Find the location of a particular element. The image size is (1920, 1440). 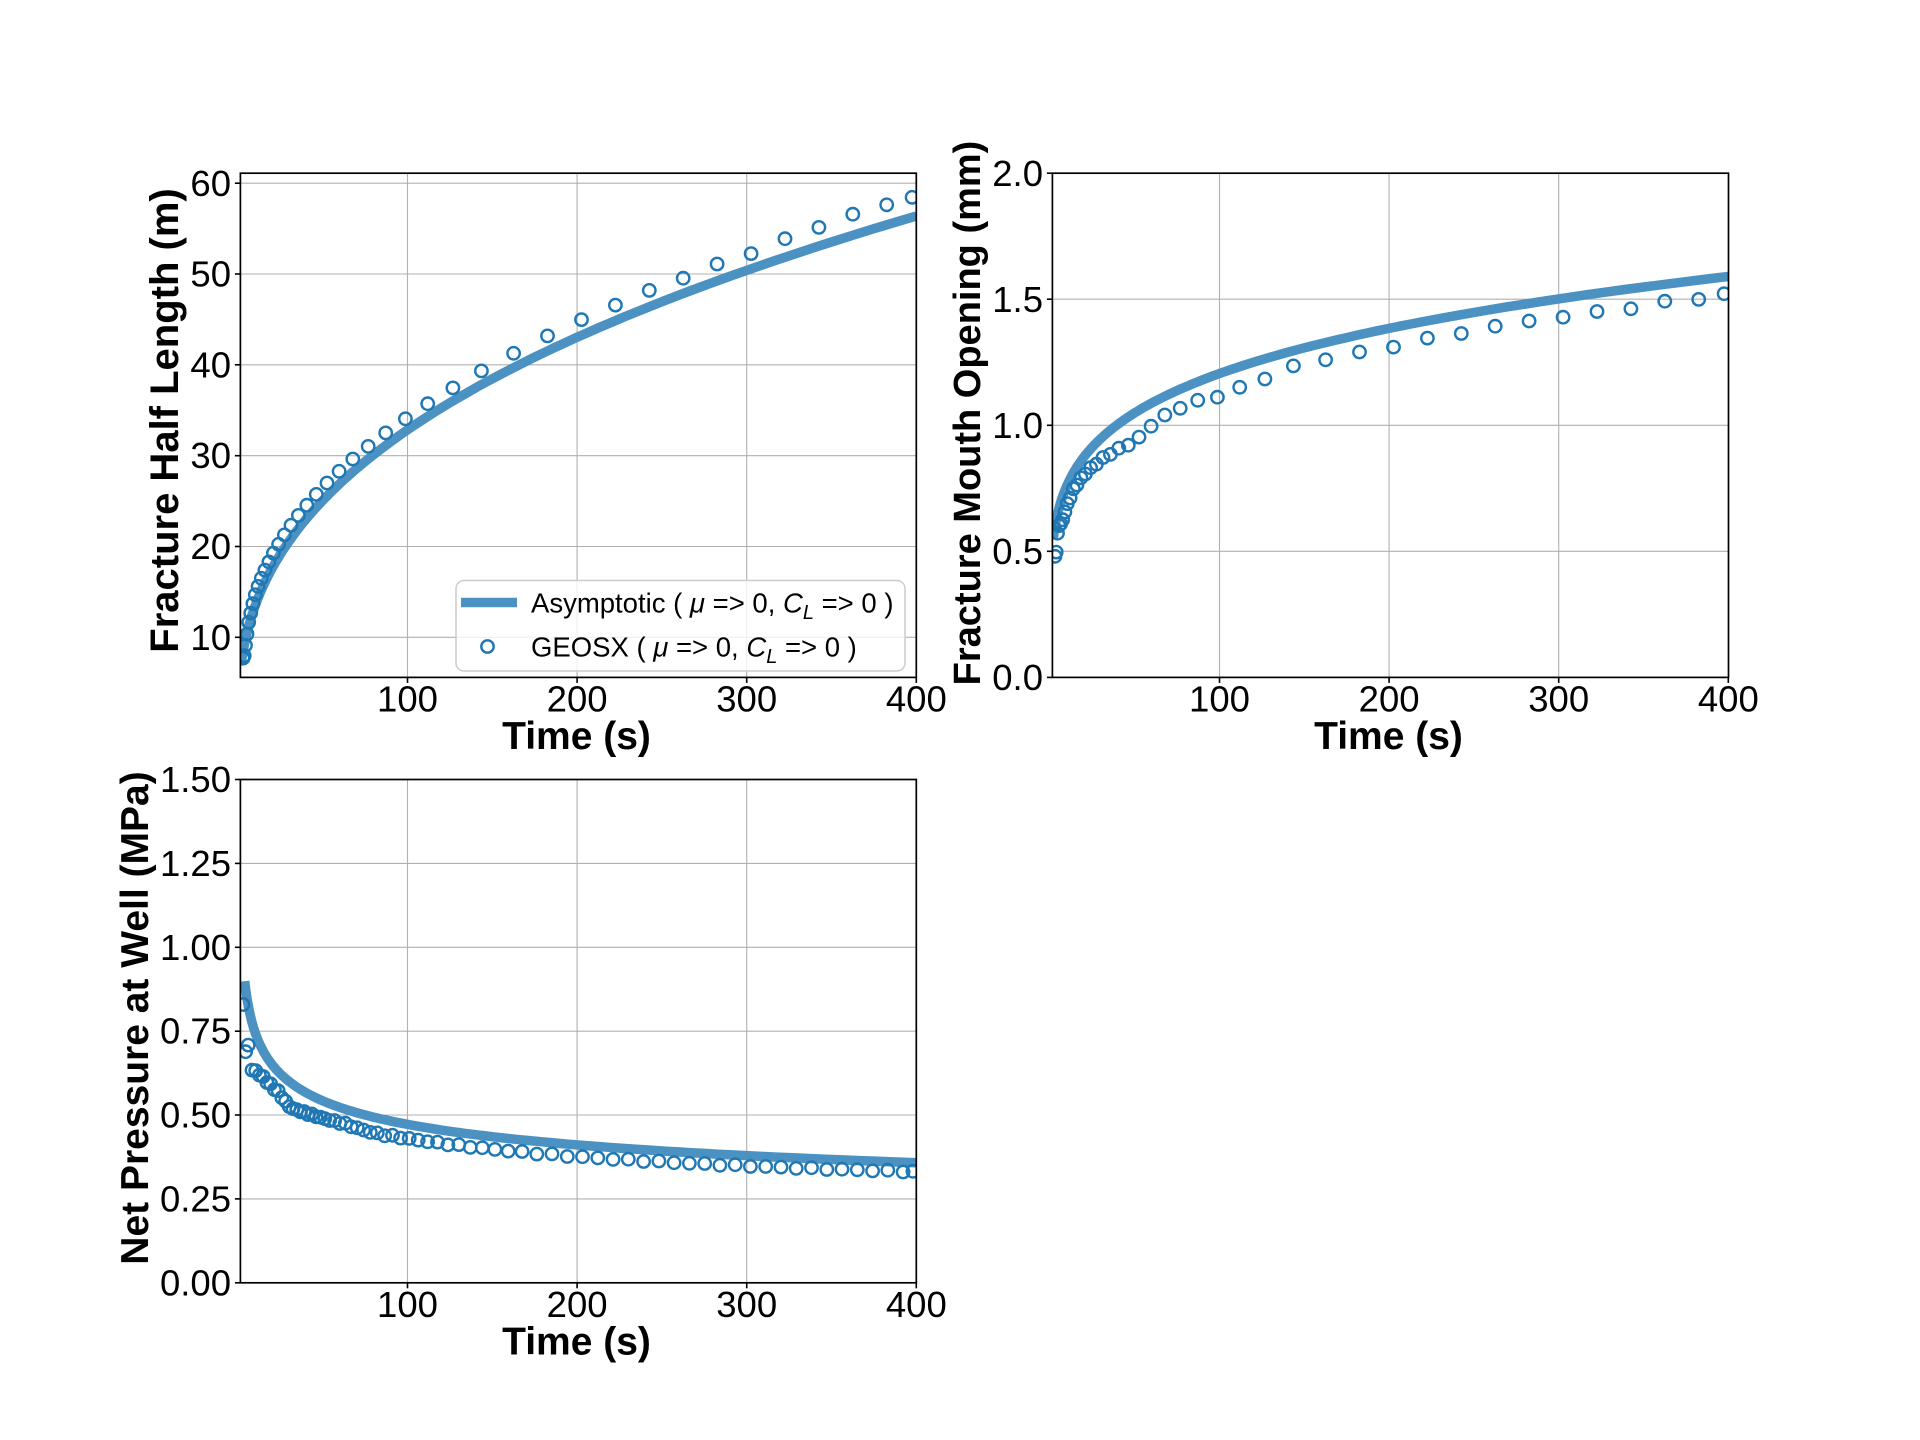

svg-text: 0.00 is located at coordinates (195, 1282).